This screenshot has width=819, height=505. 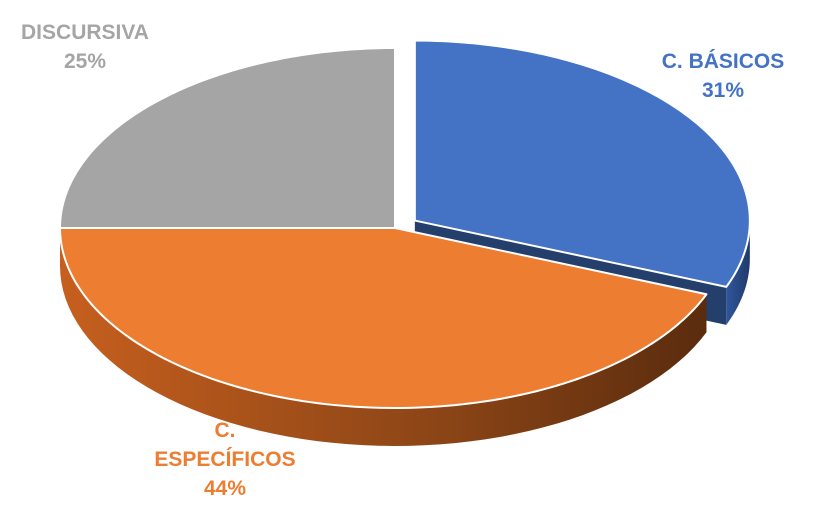 What do you see at coordinates (227, 138) in the screenshot?
I see `slice-discursiva` at bounding box center [227, 138].